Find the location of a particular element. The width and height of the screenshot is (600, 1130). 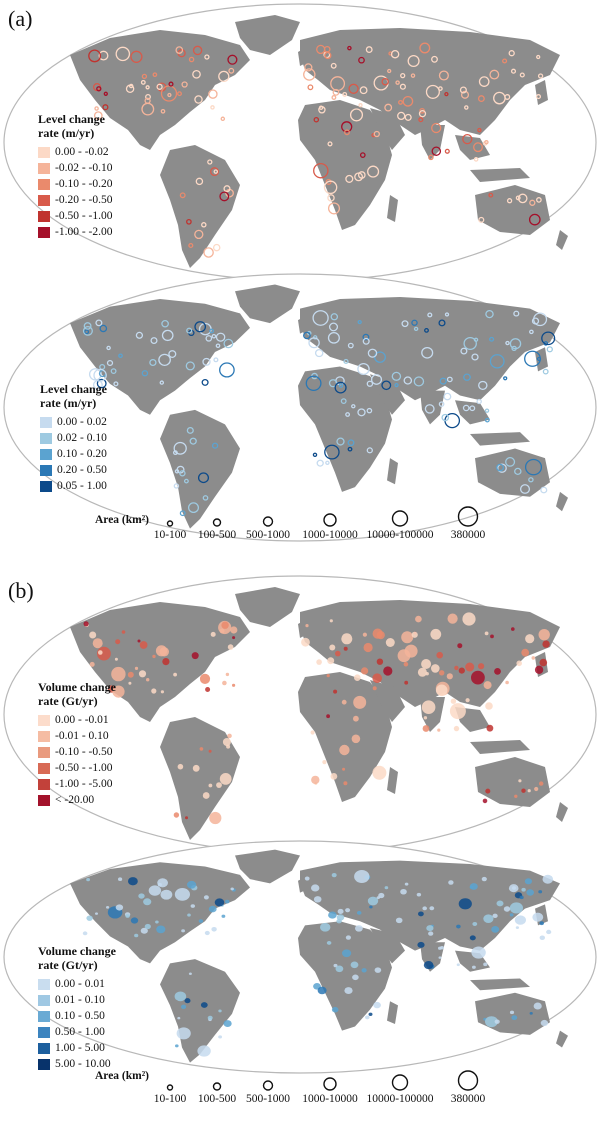

legend-item: -0.10 - -0.50 is located at coordinates (83, 752).